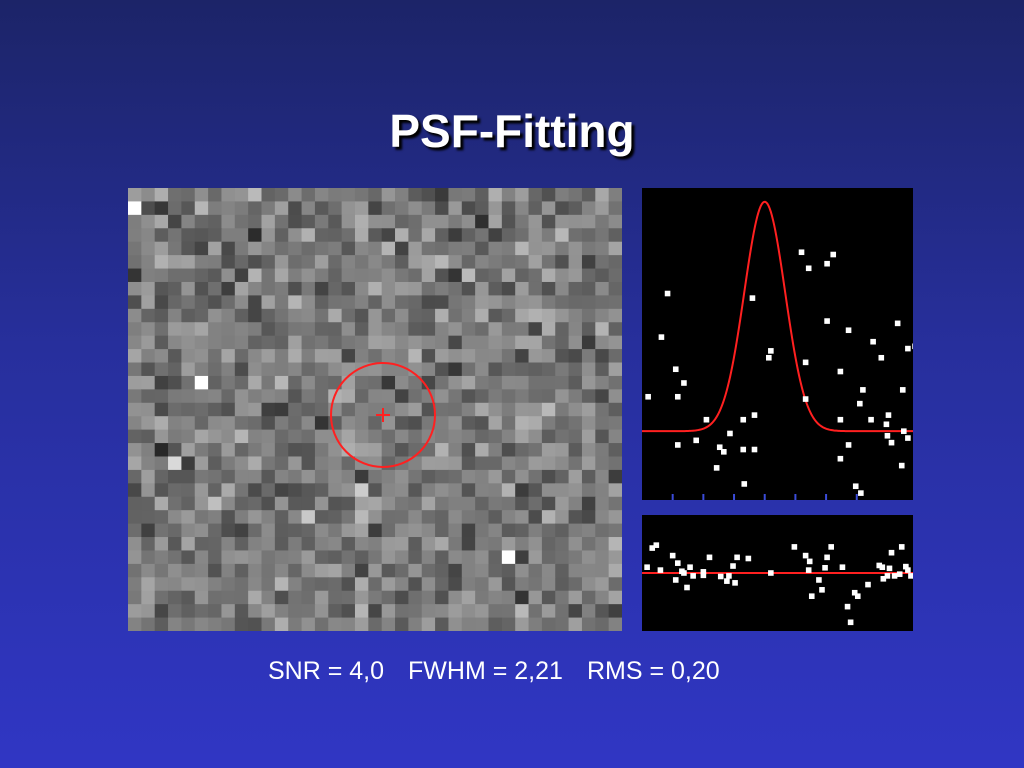  What do you see at coordinates (653, 671) in the screenshot?
I see `rms-value: RMS = 0,20` at bounding box center [653, 671].